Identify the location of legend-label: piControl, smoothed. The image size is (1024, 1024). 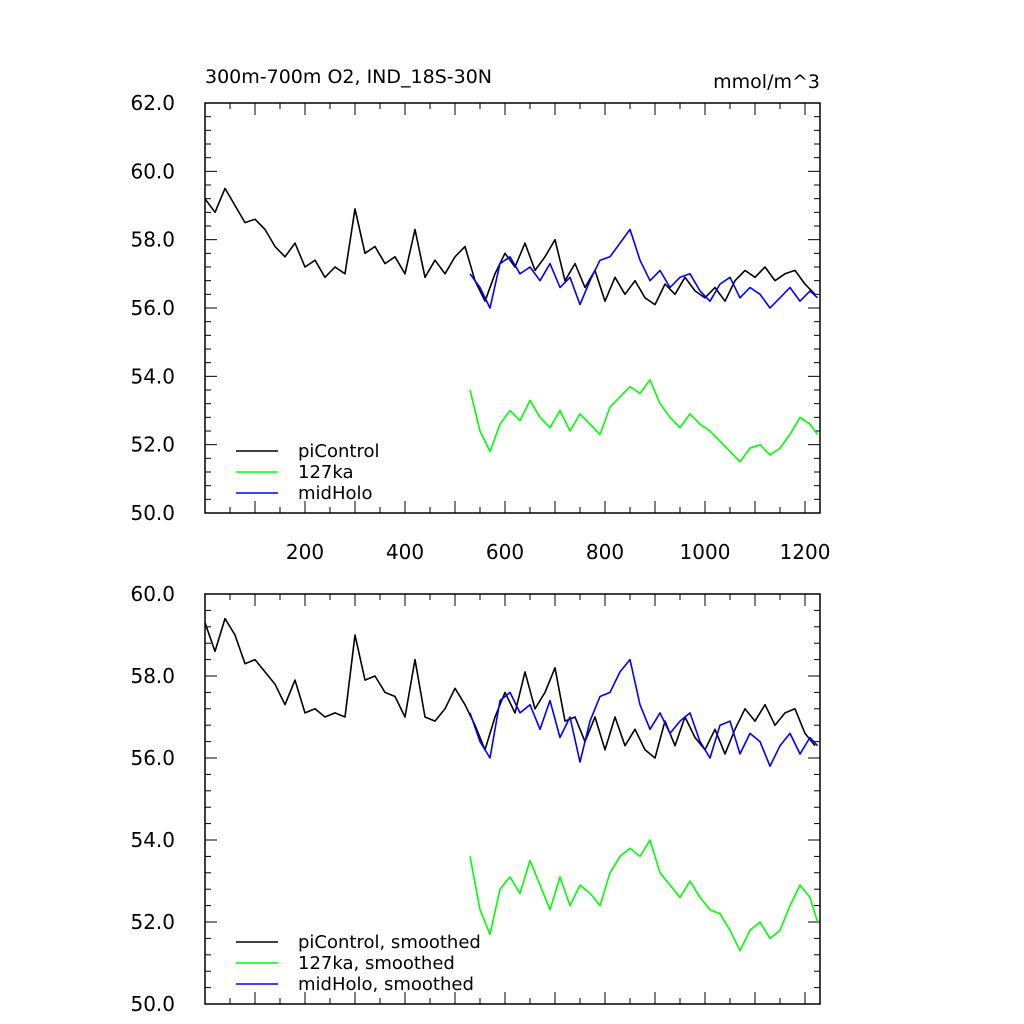
(389, 942).